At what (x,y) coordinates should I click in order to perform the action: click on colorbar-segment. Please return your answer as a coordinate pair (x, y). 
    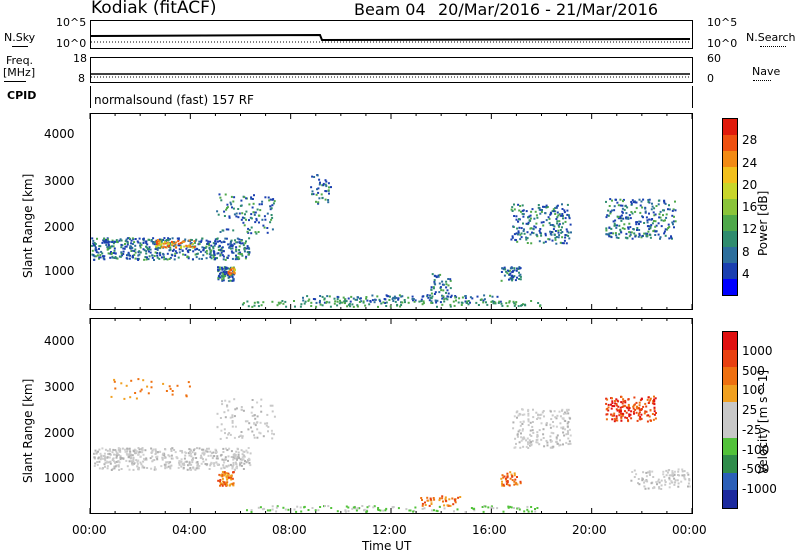
    Looking at the image, I should click on (730, 411).